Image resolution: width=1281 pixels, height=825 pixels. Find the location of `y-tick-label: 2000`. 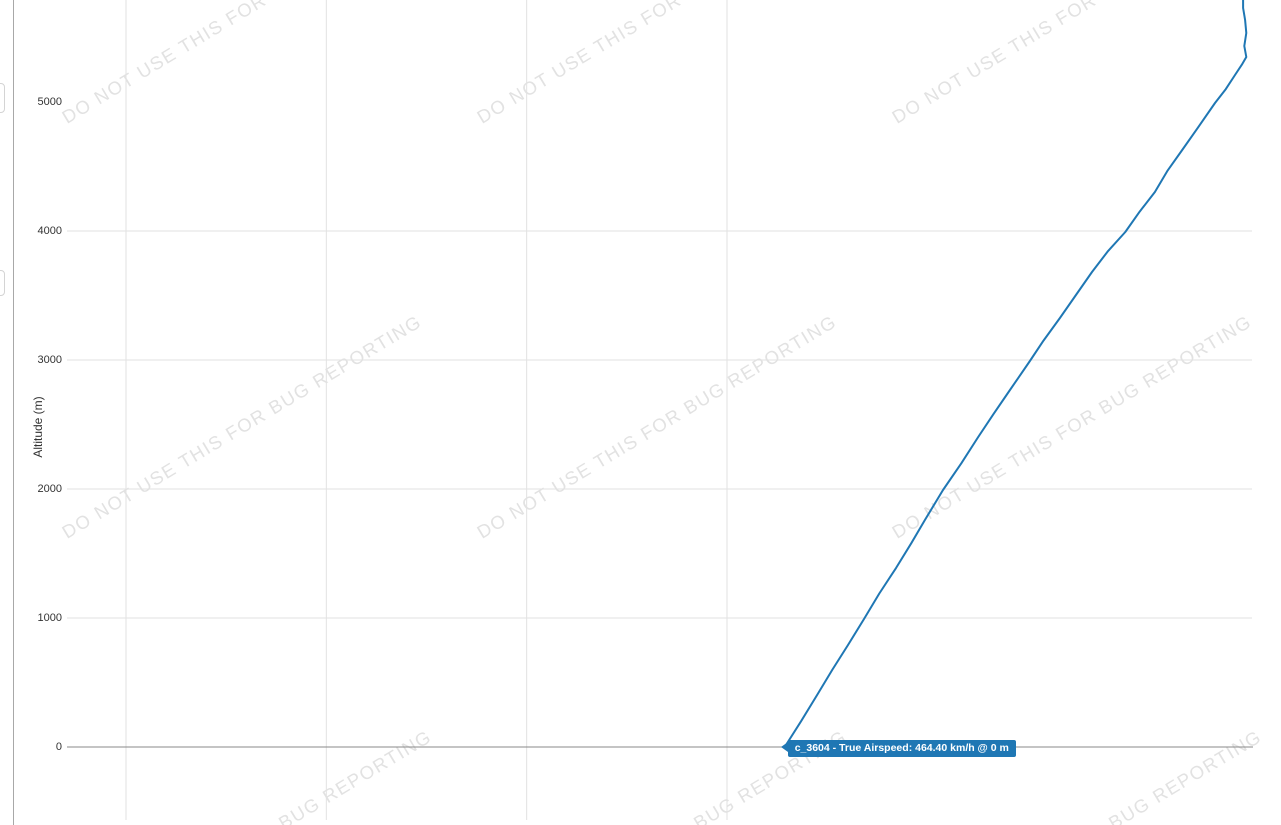

y-tick-label: 2000 is located at coordinates (49, 489).